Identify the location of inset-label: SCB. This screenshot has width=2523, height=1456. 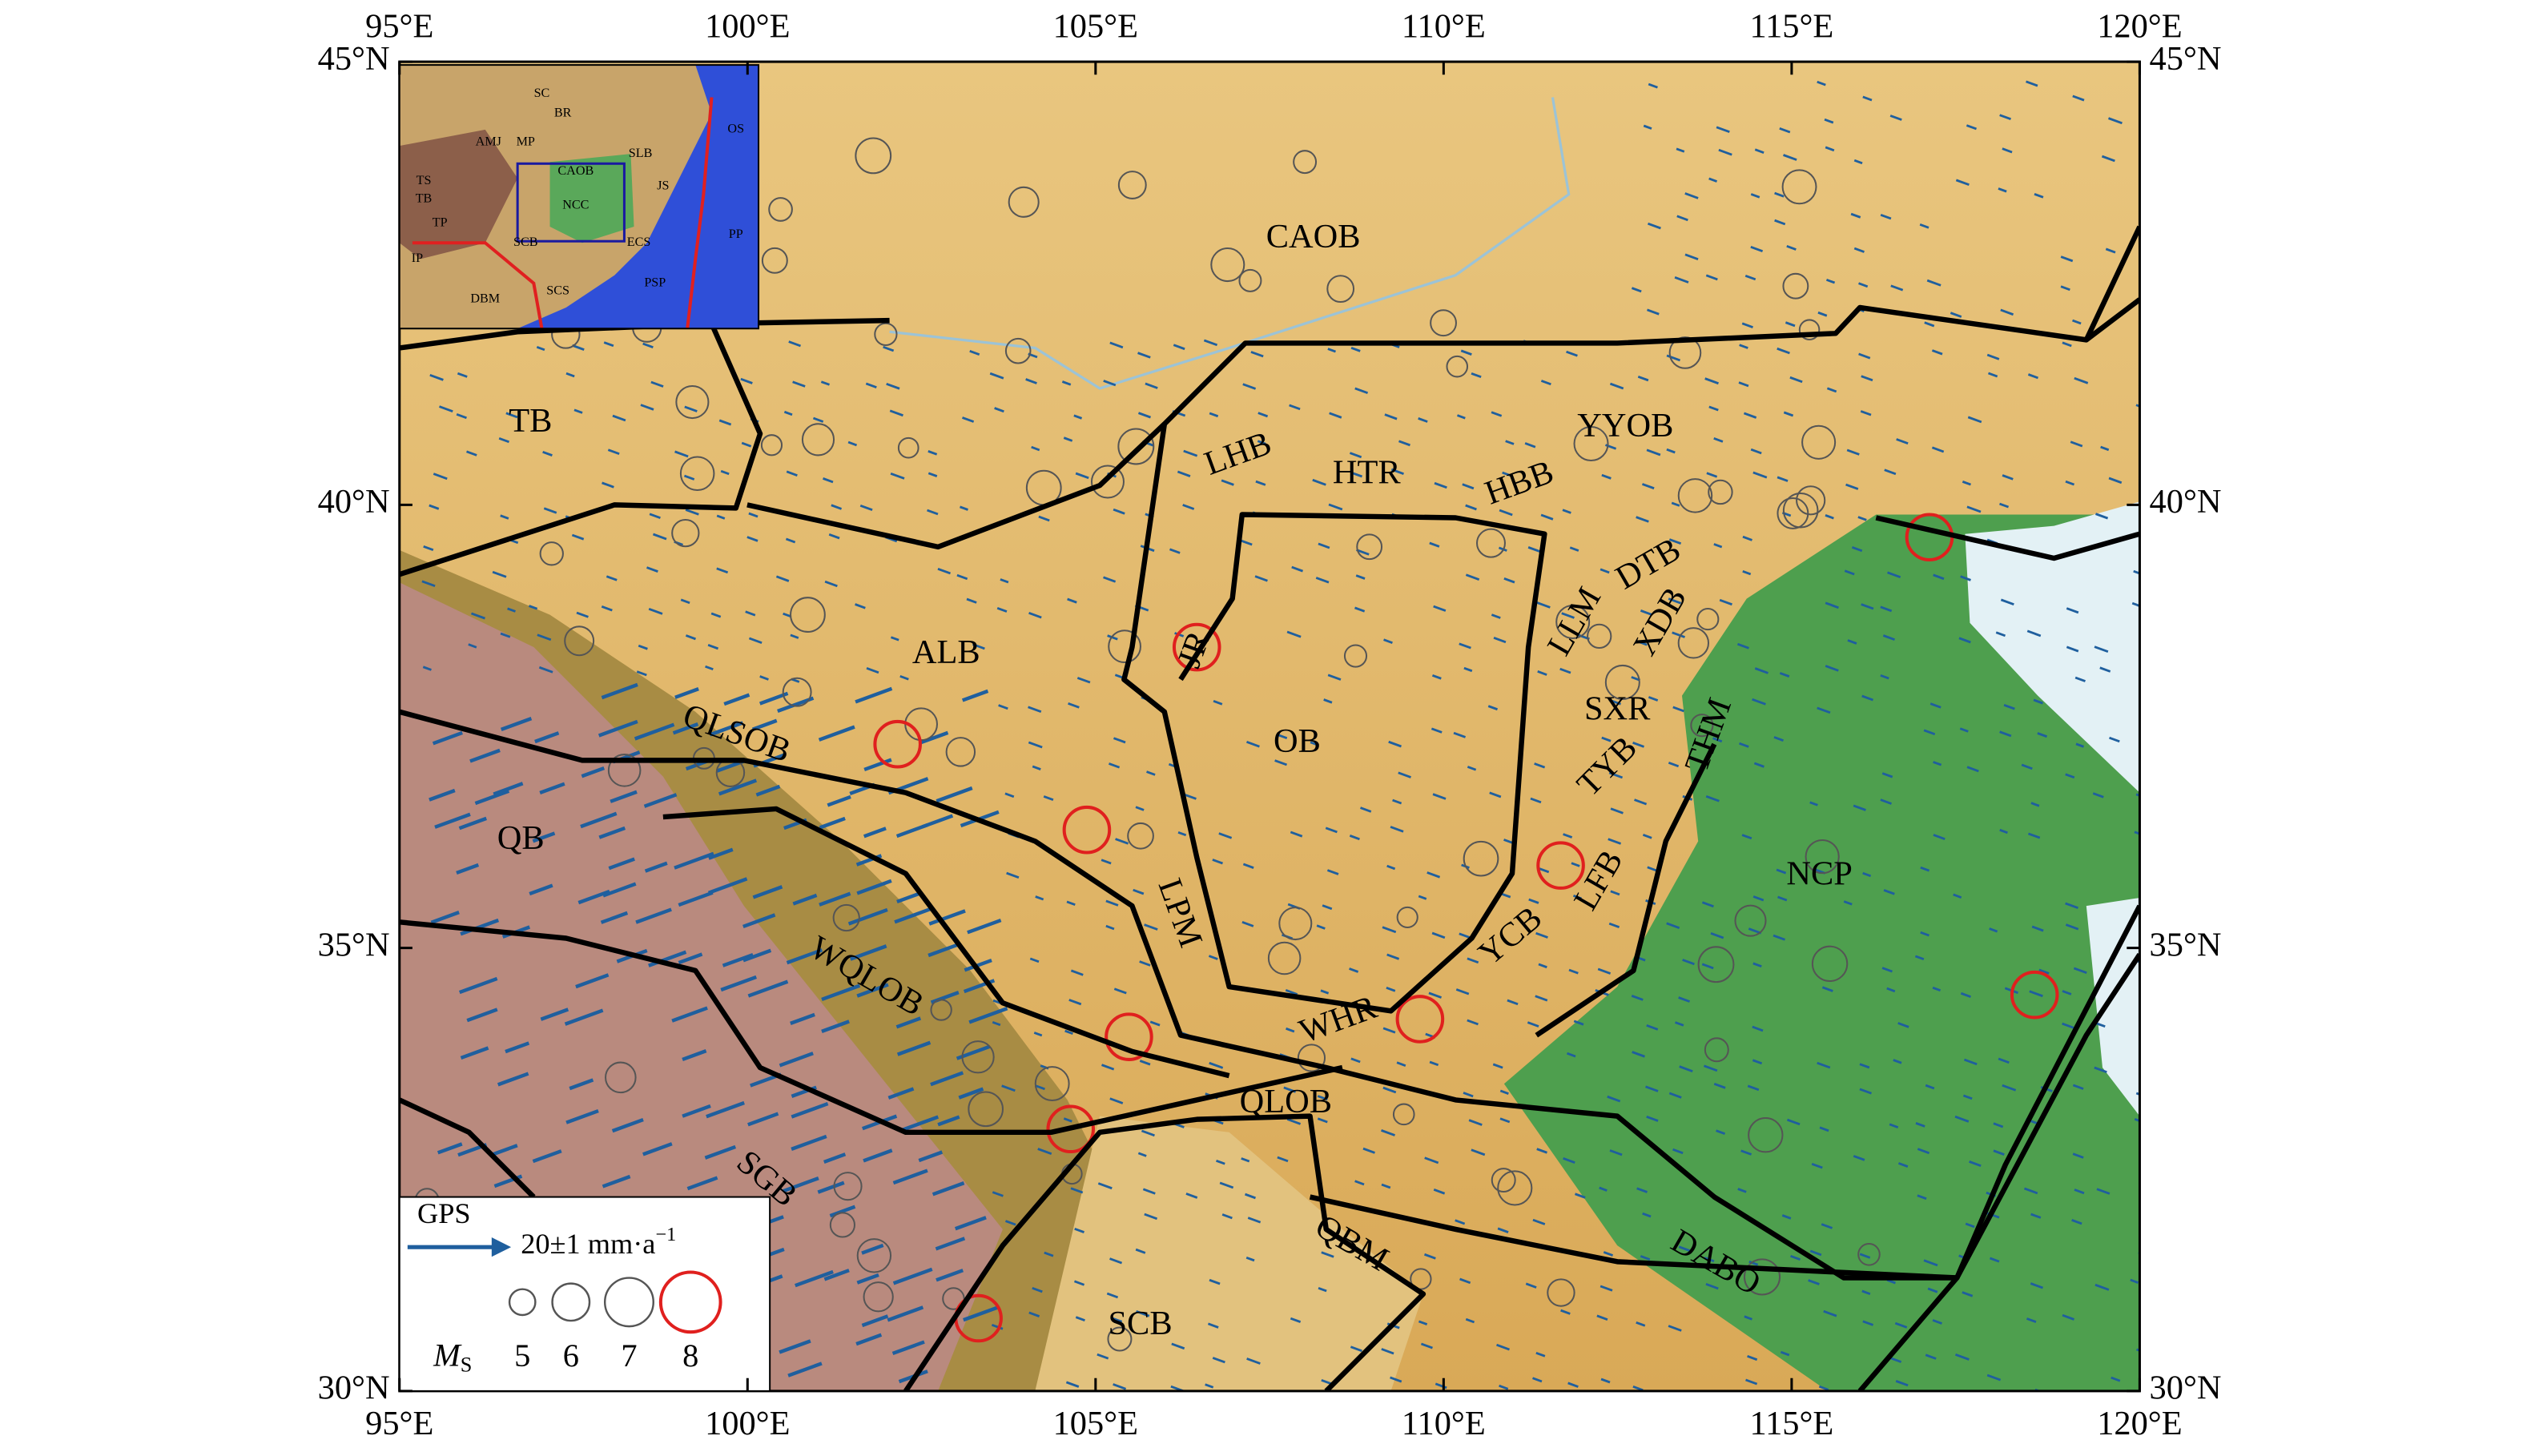
(525, 242).